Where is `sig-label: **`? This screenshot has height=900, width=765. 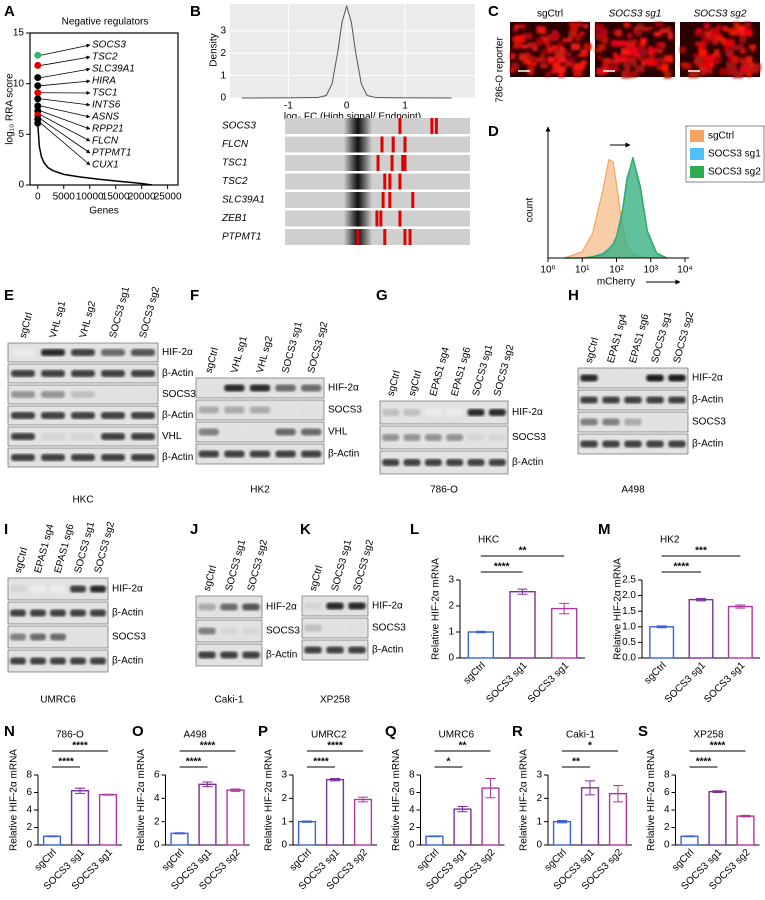 sig-label: ** is located at coordinates (523, 551).